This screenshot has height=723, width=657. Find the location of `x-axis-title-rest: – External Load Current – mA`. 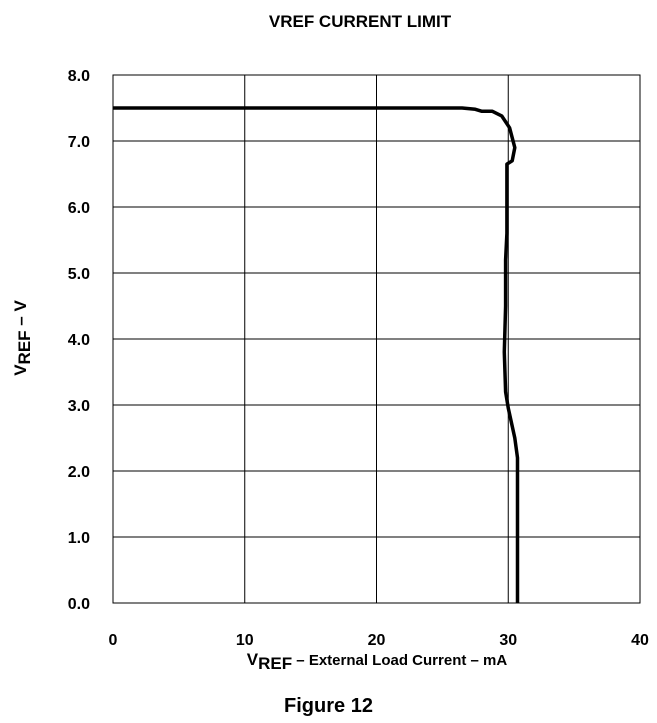

x-axis-title-rest: – External Load Current – mA is located at coordinates (399, 660).